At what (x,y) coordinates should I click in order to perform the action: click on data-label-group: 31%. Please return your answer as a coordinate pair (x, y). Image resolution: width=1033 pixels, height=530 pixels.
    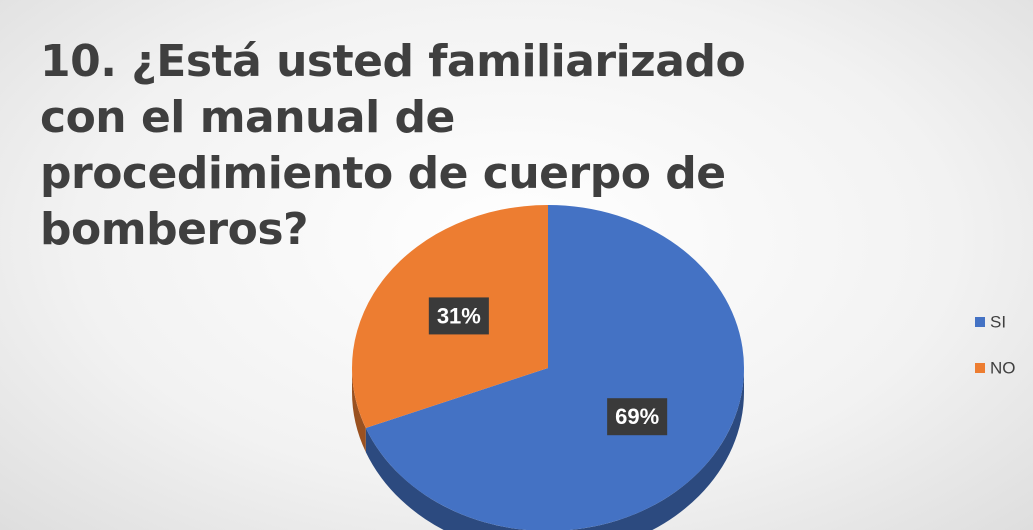
    Looking at the image, I should click on (458, 316).